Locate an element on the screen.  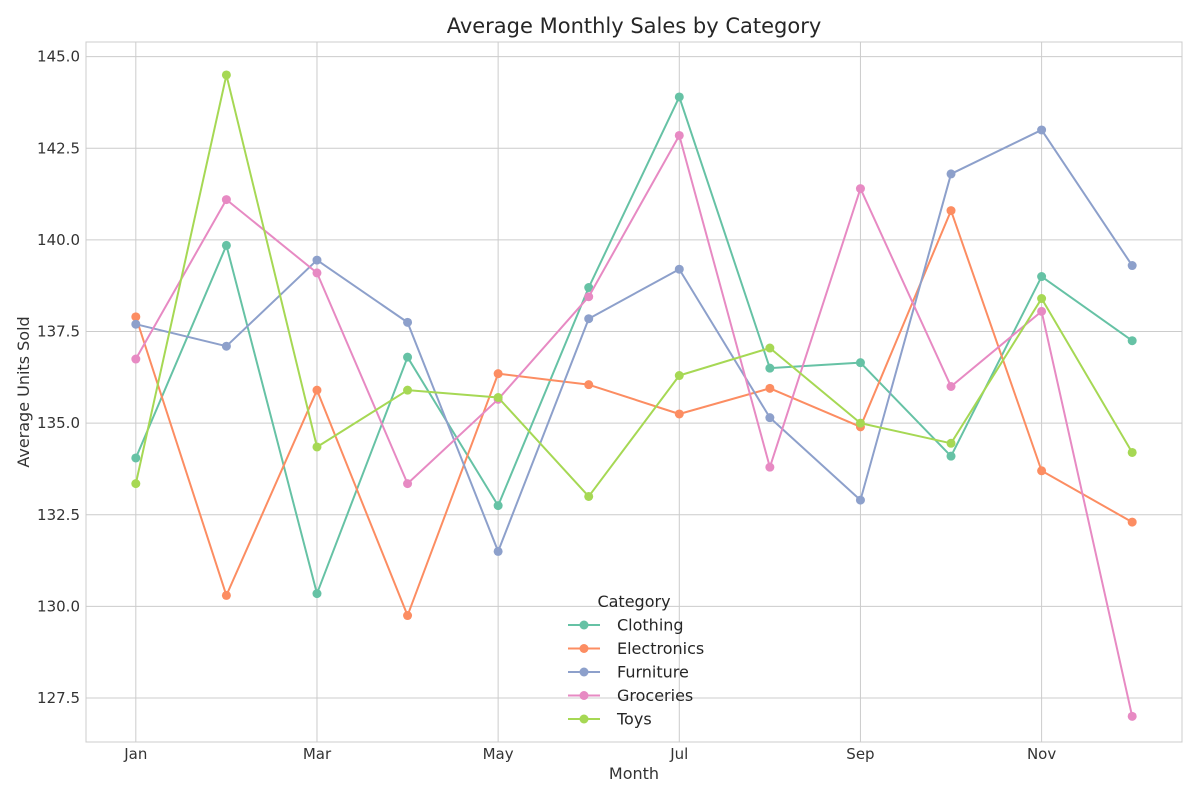
legend-item-furniture: Furniture is located at coordinates (628, 672).